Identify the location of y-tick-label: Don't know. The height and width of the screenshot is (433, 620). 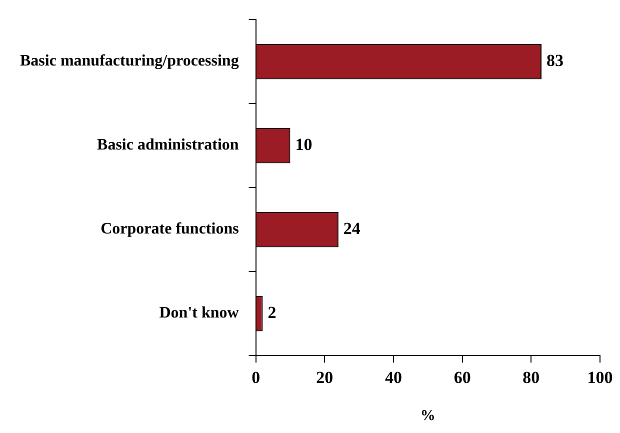
(199, 313).